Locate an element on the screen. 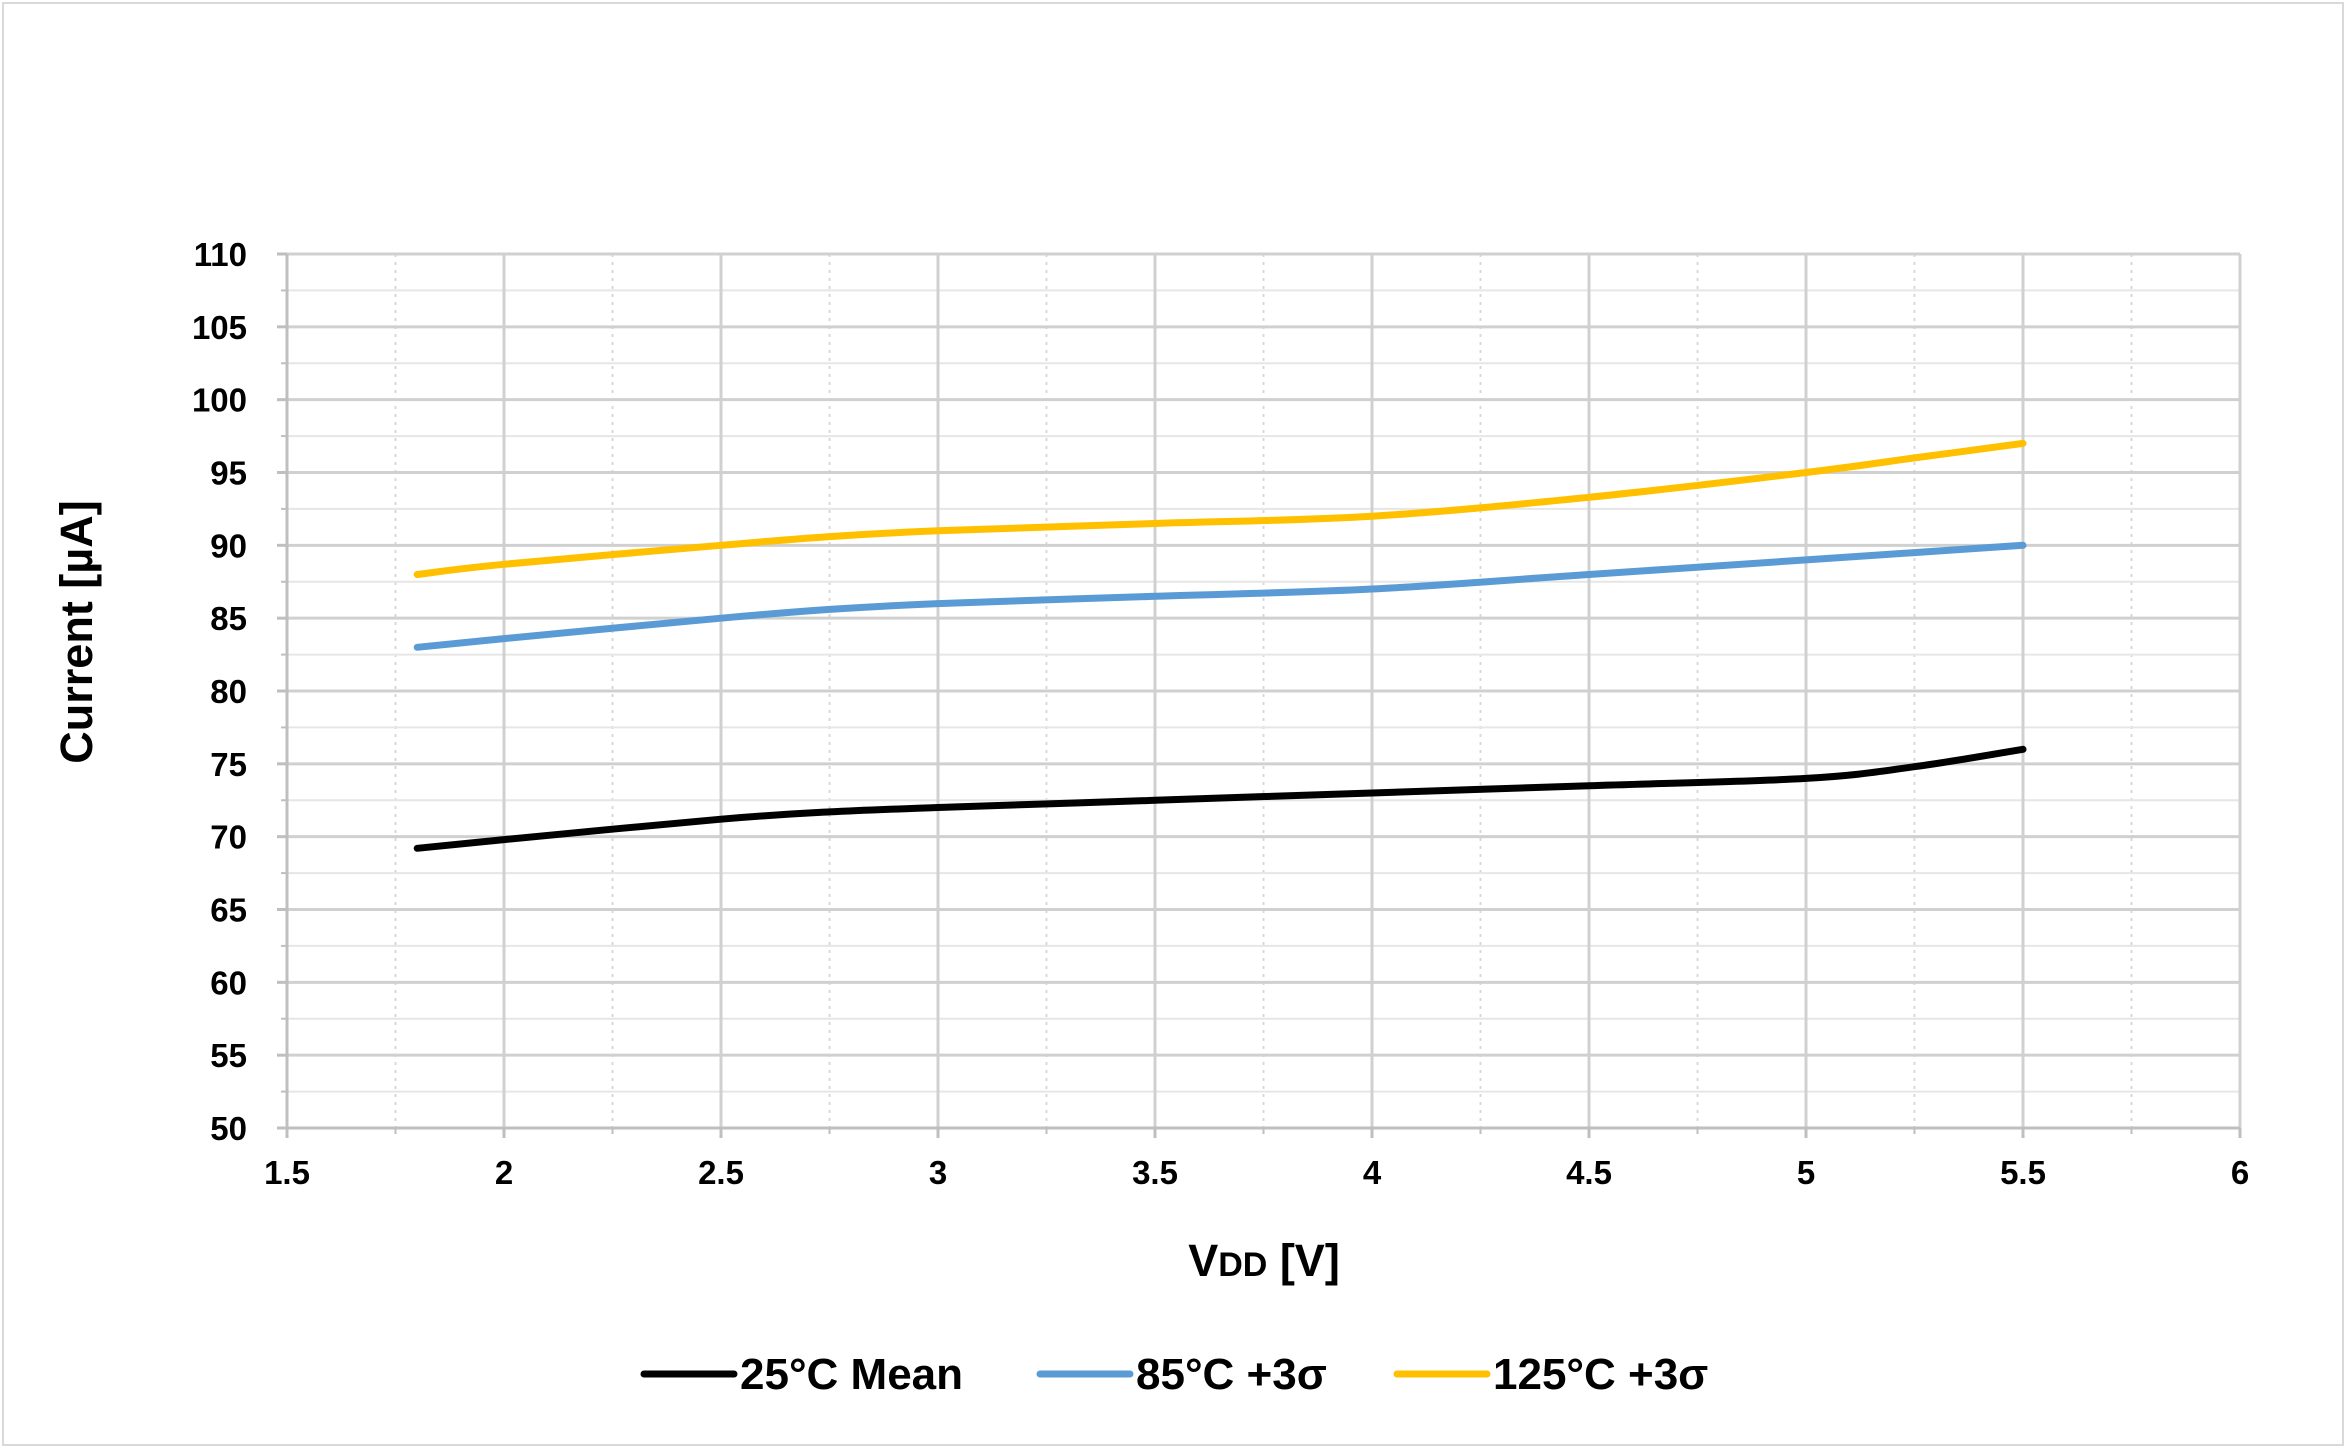 This screenshot has width=2348, height=1450. y-tick-label: 105 is located at coordinates (219, 327).